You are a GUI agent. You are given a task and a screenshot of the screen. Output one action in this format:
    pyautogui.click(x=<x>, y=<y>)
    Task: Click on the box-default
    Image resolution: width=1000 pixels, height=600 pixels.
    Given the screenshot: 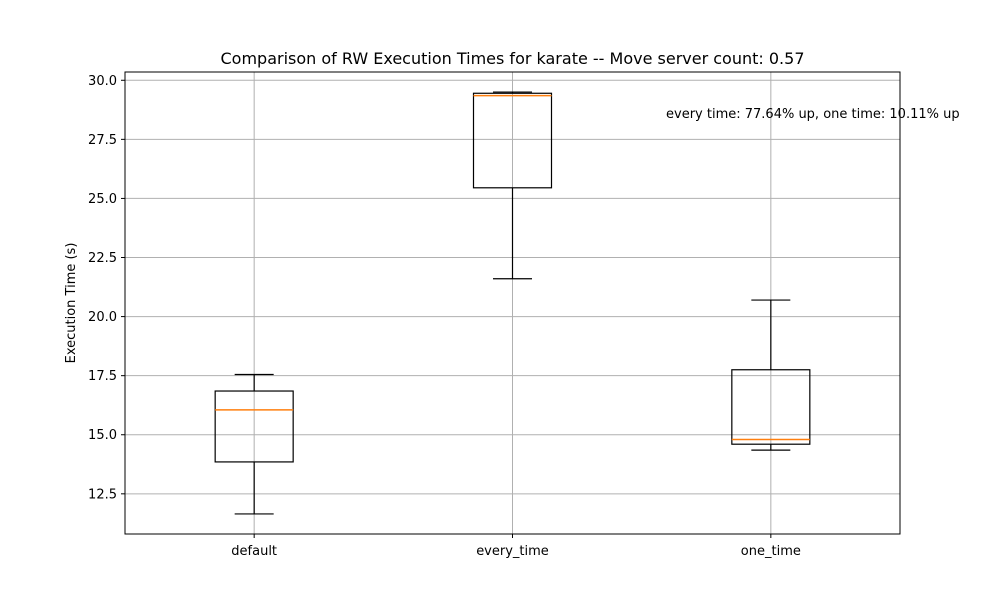 What is the action you would take?
    pyautogui.click(x=254, y=444)
    